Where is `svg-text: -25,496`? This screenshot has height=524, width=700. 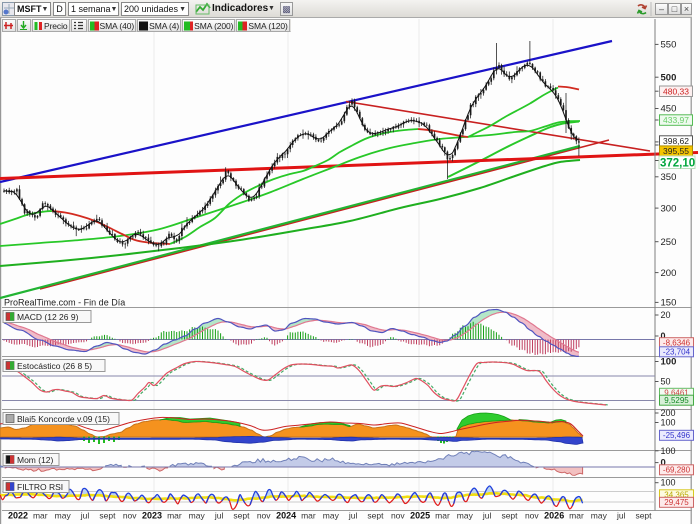 svg-text: -25,496 is located at coordinates (677, 435).